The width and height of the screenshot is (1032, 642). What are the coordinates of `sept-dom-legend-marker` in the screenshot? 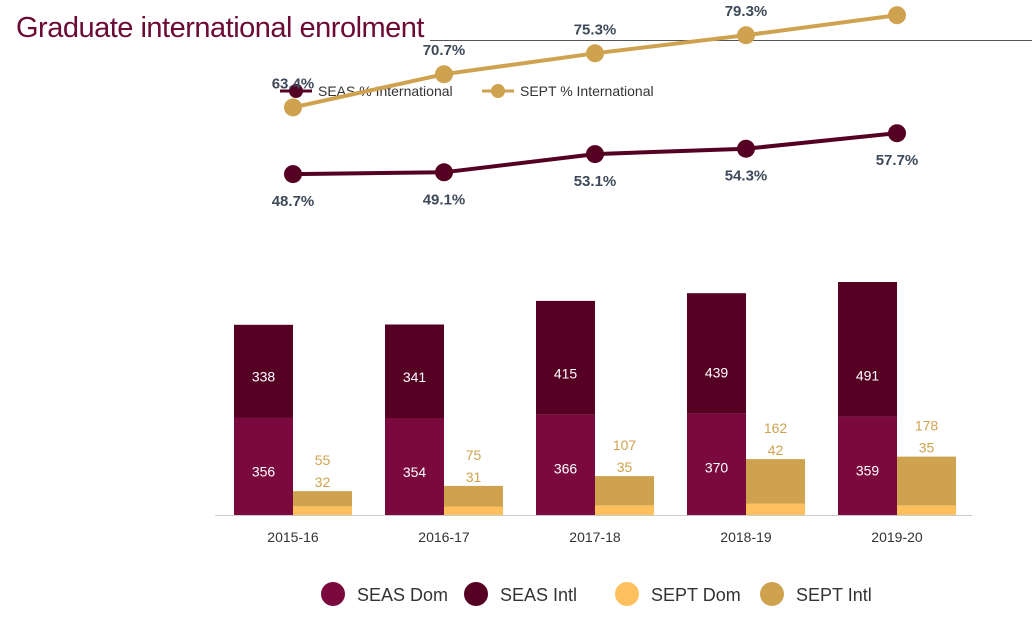 It's located at (627, 594).